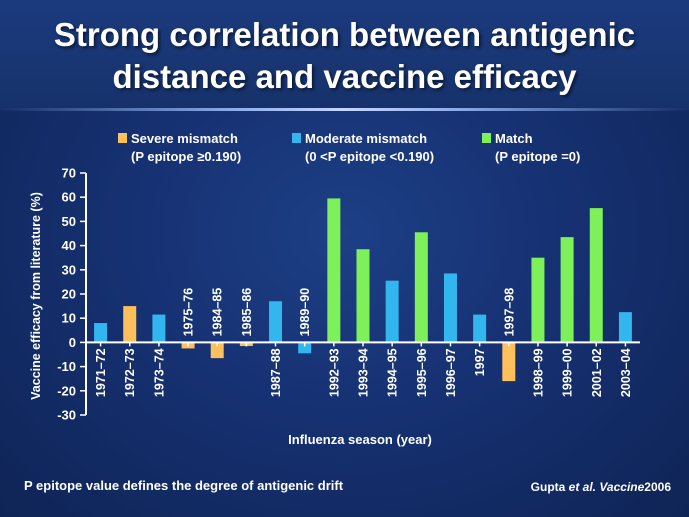 The width and height of the screenshot is (689, 517). Describe the element at coordinates (130, 324) in the screenshot. I see `bar-1972–73` at that location.